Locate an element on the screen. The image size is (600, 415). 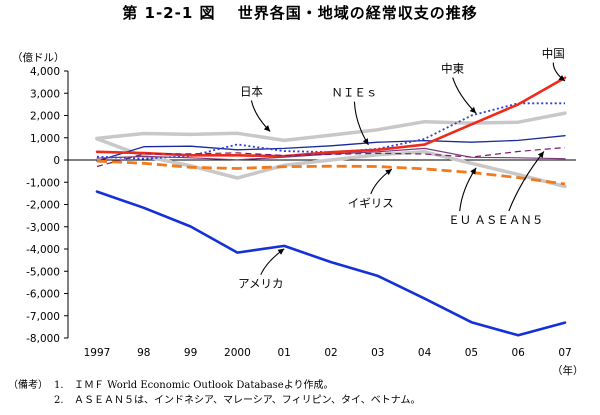
series-label-nies: ＮＩＥｓ is located at coordinates (354, 93).